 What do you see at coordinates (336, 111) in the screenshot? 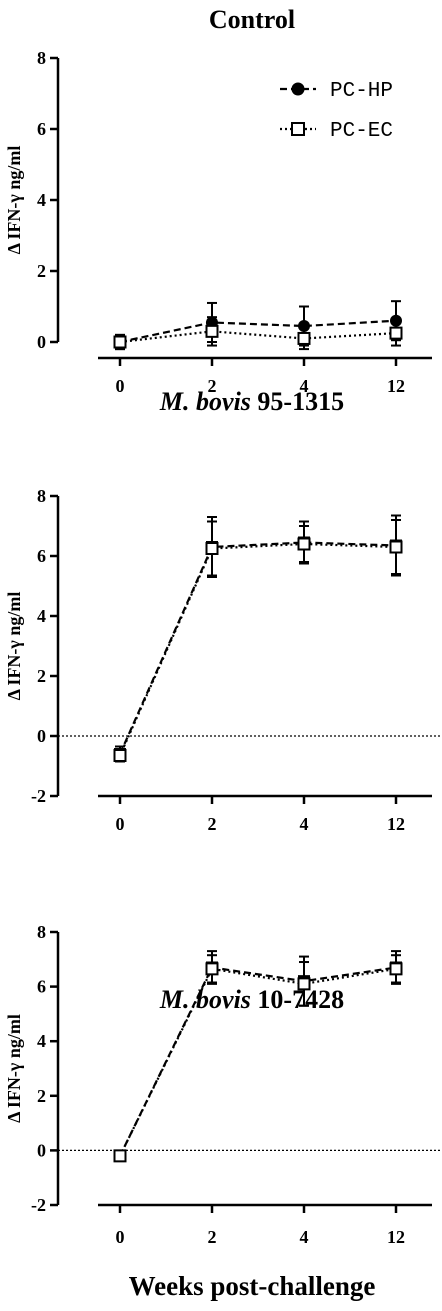
I see `legend: PC-HP PC-EC` at bounding box center [336, 111].